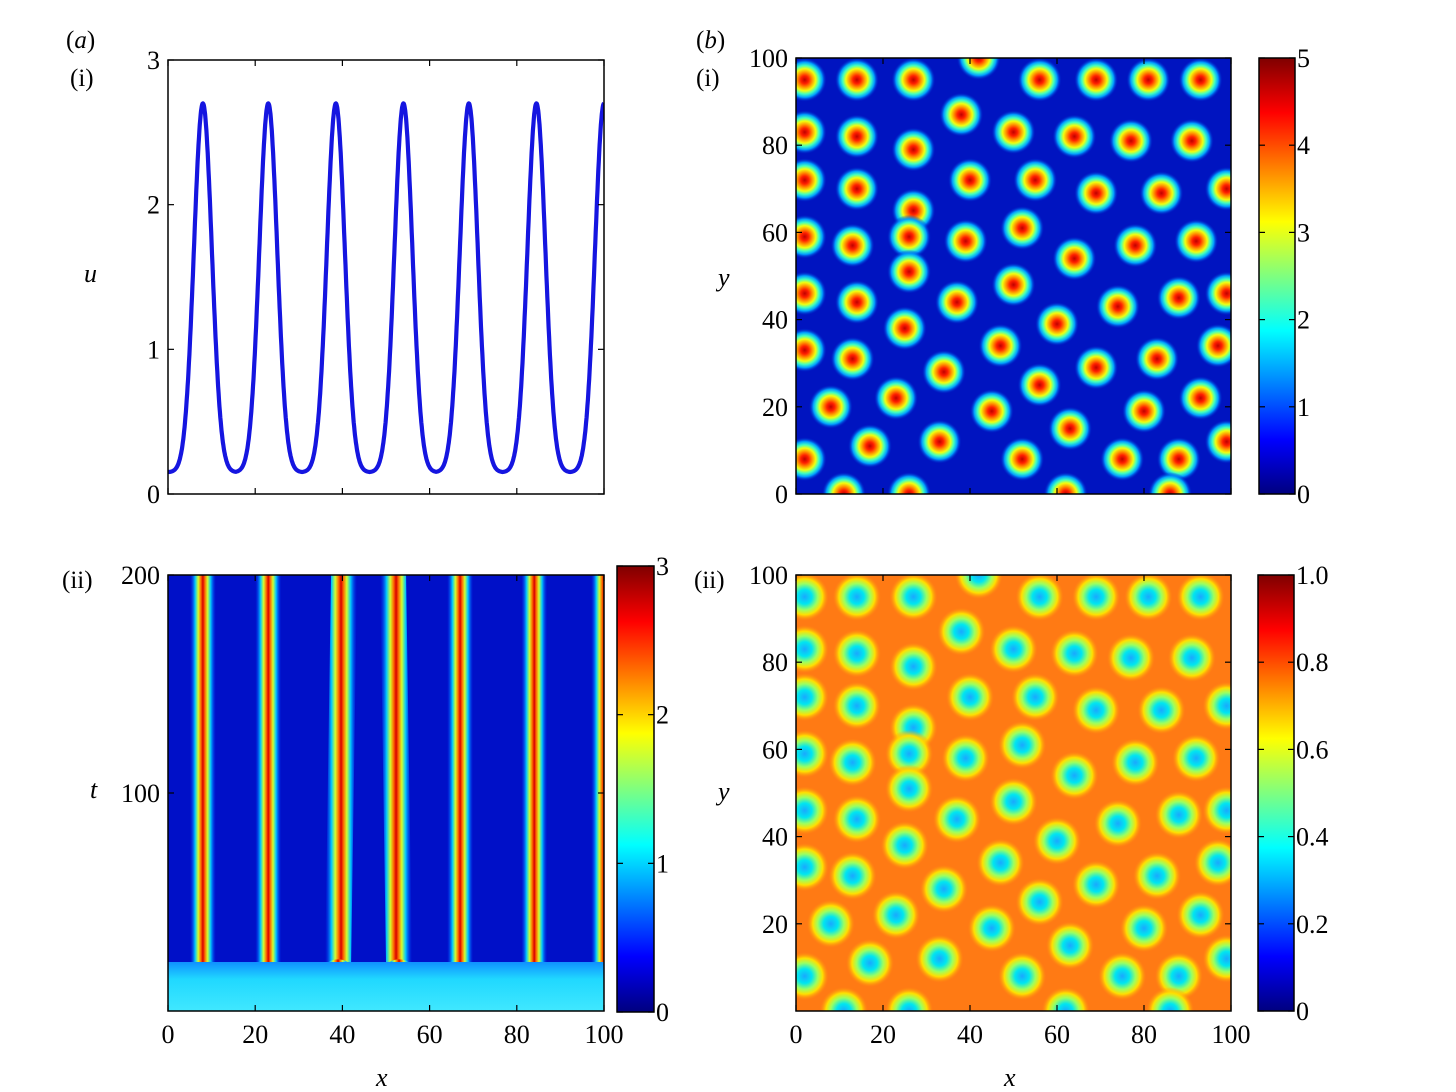 The image size is (1456, 1092). Describe the element at coordinates (168, 1034) in the screenshot. I see `x-tick-label: 0` at that location.